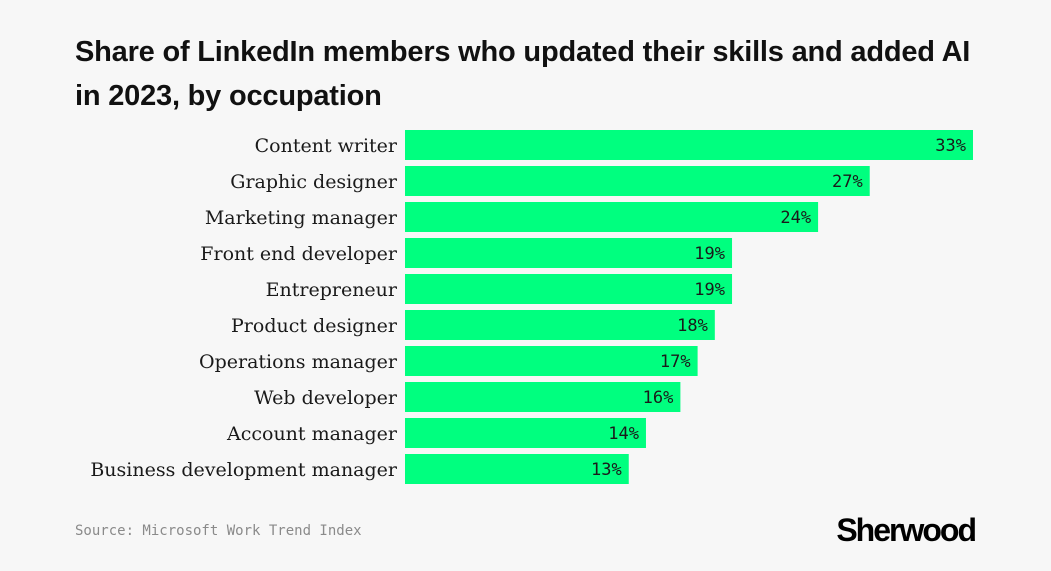 This screenshot has height=571, width=1051. What do you see at coordinates (314, 182) in the screenshot?
I see `category-label: Graphic designer` at bounding box center [314, 182].